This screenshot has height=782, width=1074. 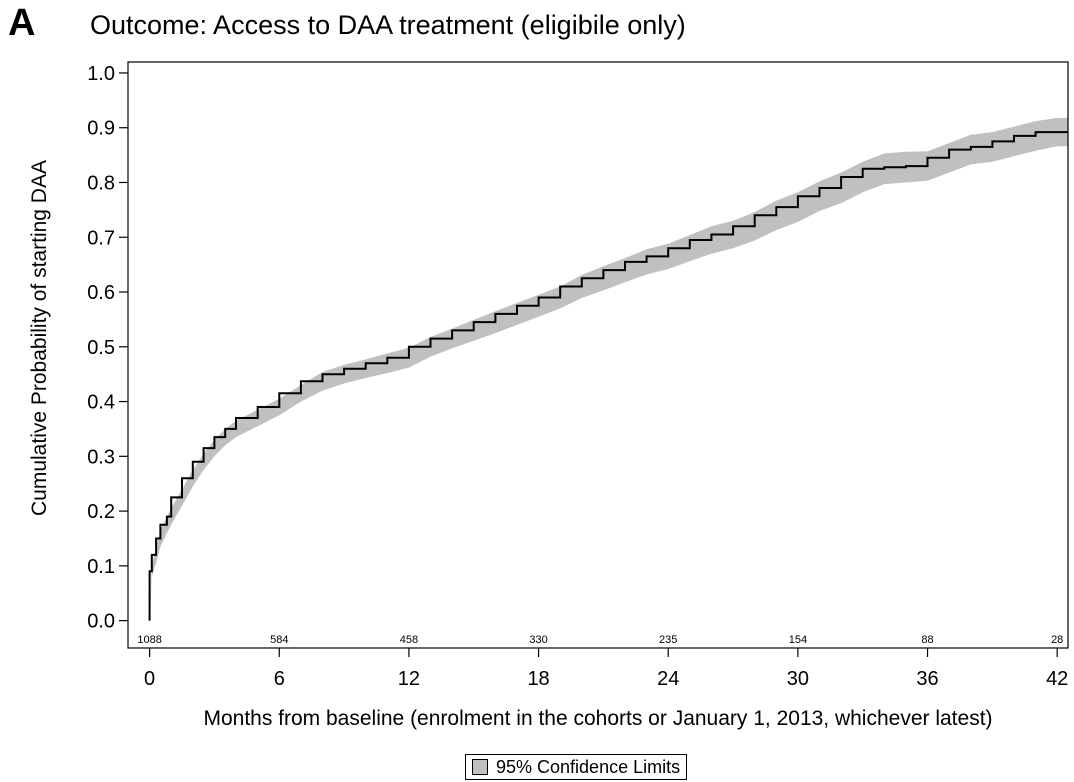 What do you see at coordinates (480, 767) in the screenshot?
I see `legend-swatch-confidence` at bounding box center [480, 767].